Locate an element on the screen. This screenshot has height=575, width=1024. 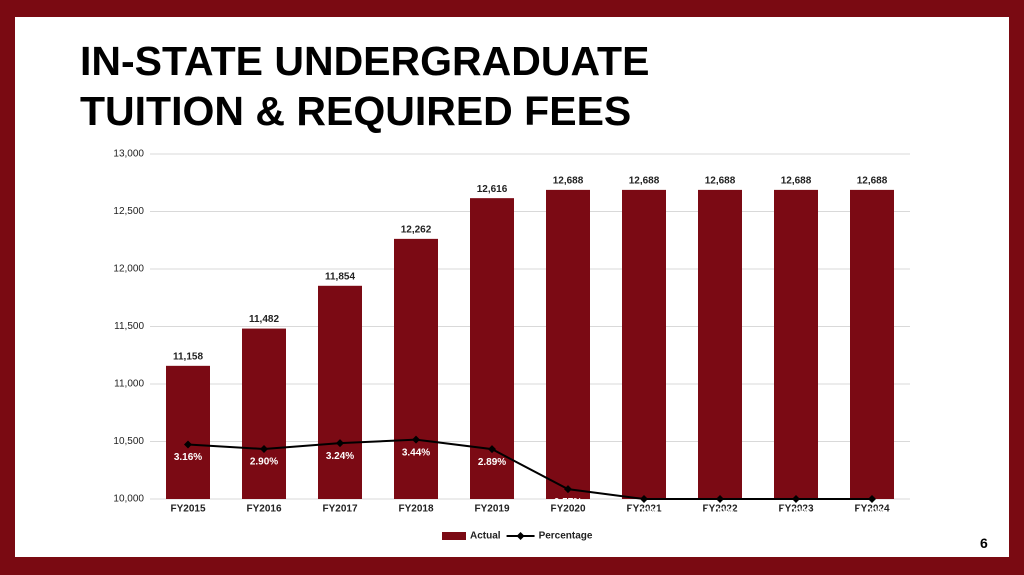
legend-label: Actual is located at coordinates (485, 536).